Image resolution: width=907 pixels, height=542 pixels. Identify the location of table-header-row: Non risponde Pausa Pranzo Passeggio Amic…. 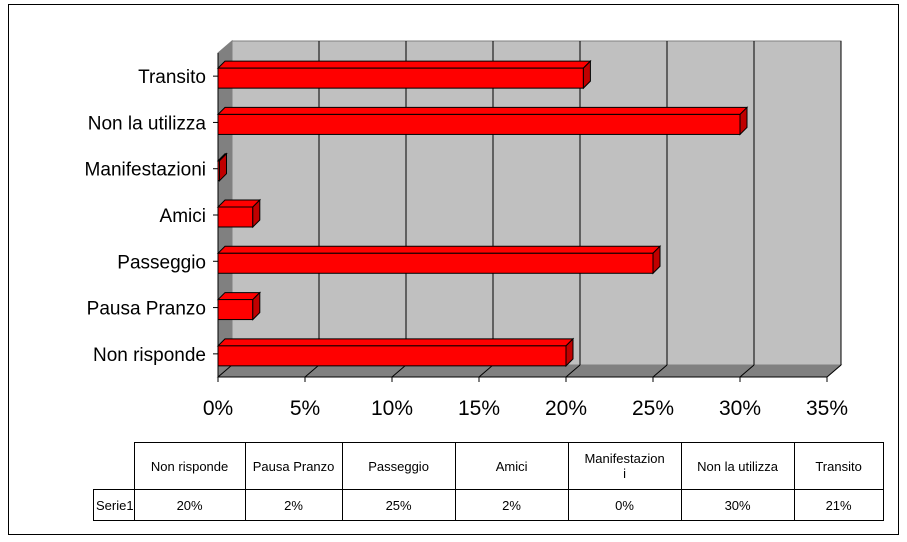
(488, 466).